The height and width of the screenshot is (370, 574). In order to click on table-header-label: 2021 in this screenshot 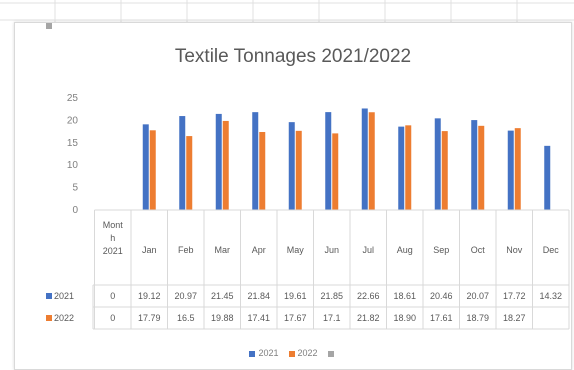, I will do `click(113, 251)`.